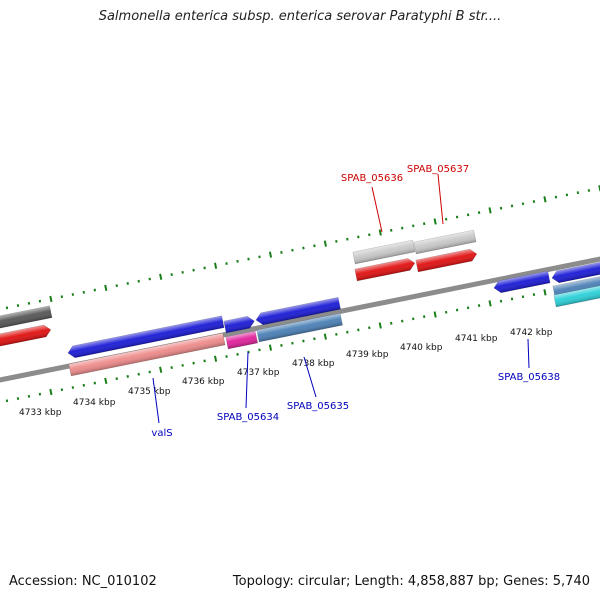 This screenshot has height=600, width=600. Describe the element at coordinates (161, 433) in the screenshot. I see `gene-label: valS` at that location.